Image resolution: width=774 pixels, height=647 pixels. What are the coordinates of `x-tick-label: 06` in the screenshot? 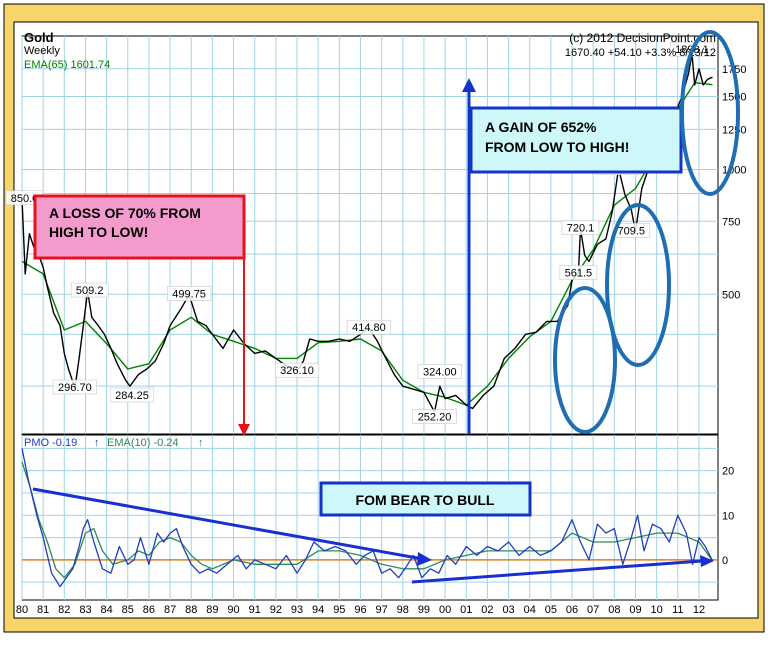 It's located at (572, 610).